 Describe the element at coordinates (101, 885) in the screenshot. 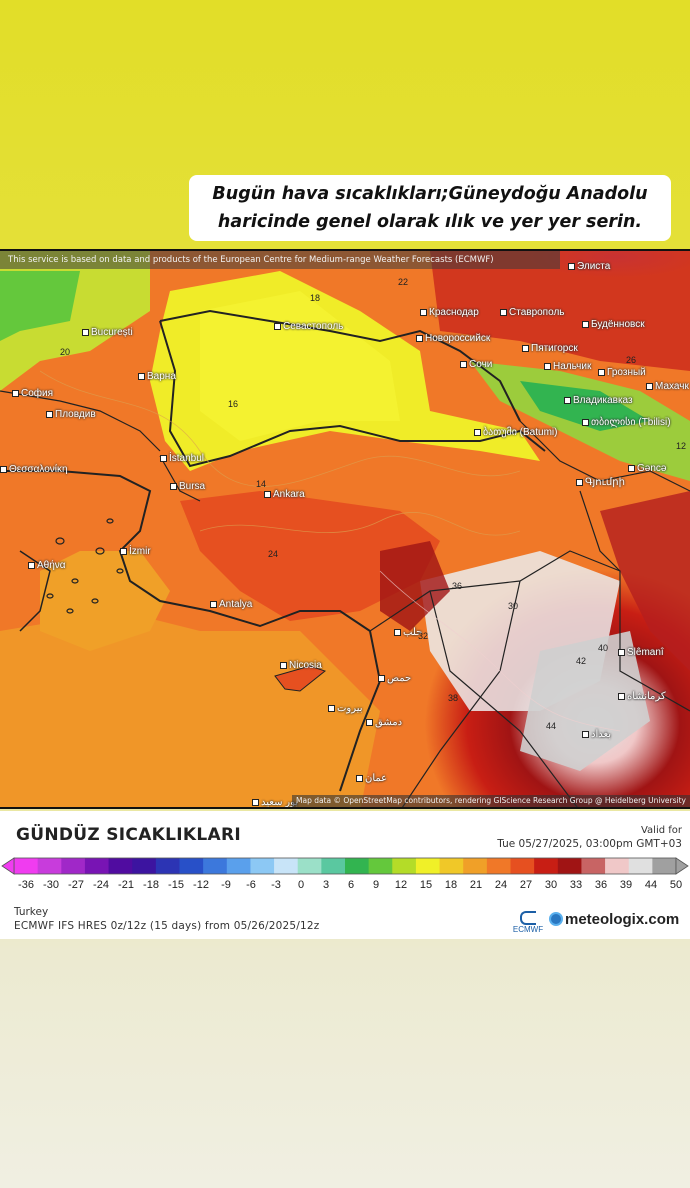

I see `scale-tick-label: -24` at that location.